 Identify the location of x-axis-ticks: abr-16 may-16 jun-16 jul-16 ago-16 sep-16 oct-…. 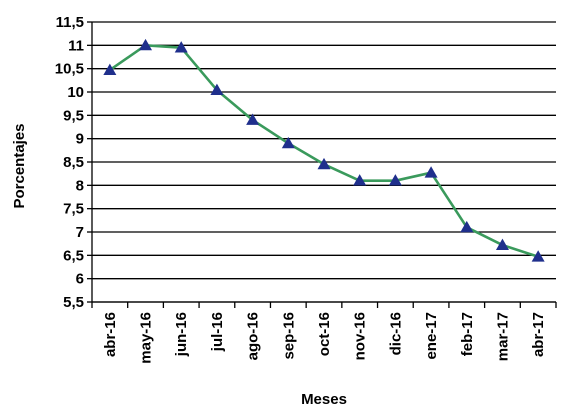
(324, 333).